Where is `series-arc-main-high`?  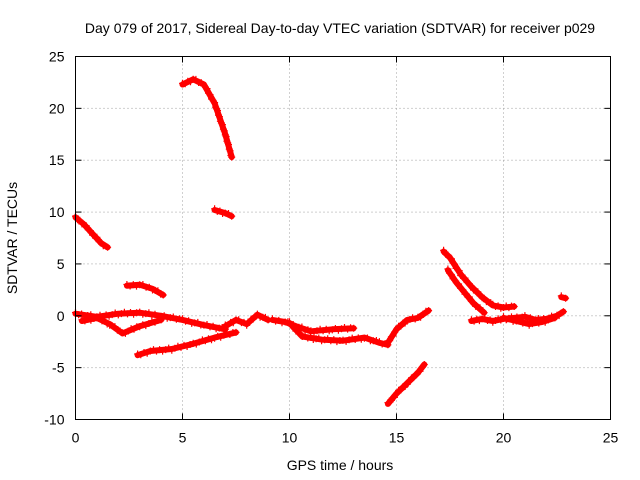
series-arc-main-high is located at coordinates (207, 118).